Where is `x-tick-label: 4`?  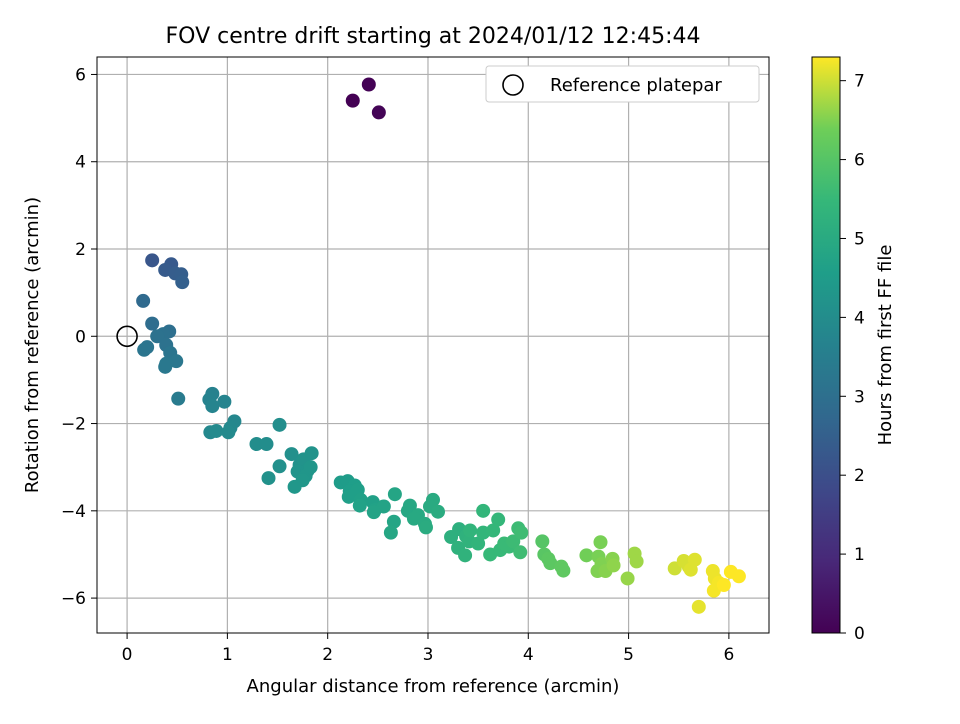 x-tick-label: 4 is located at coordinates (528, 655).